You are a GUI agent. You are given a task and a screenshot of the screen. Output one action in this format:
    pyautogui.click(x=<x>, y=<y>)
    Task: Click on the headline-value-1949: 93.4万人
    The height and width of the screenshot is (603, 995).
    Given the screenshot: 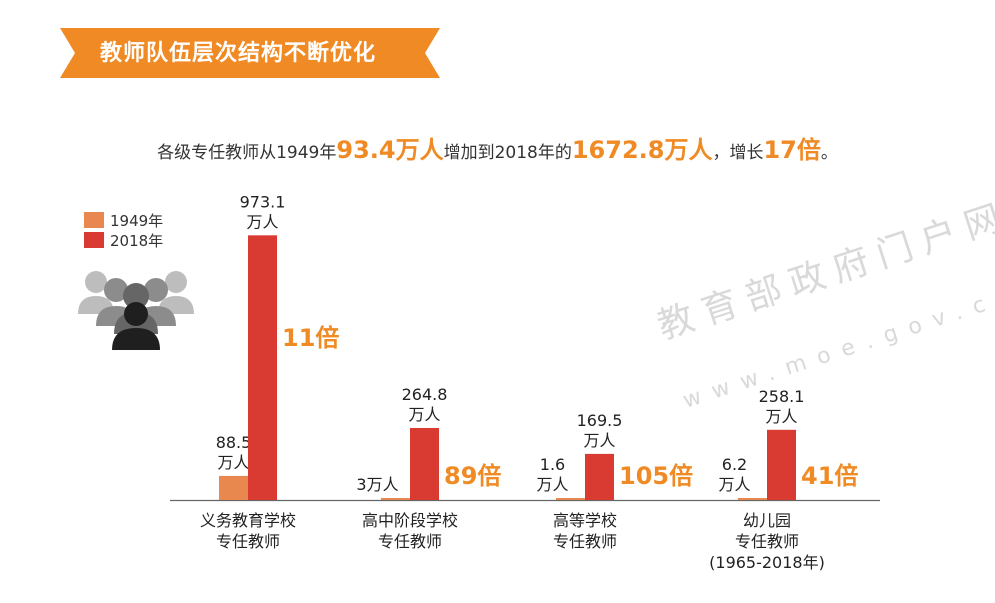 What is the action you would take?
    pyautogui.click(x=390, y=150)
    